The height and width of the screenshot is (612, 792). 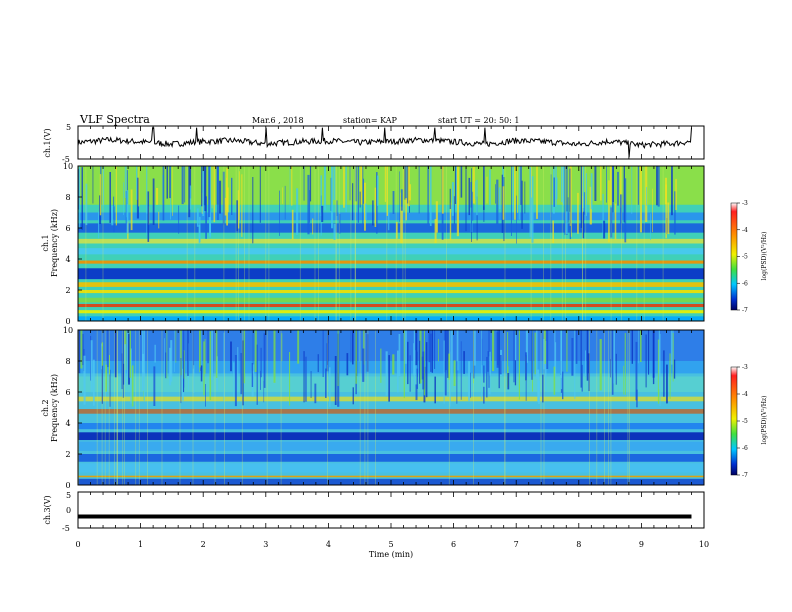 What do you see at coordinates (745, 394) in the screenshot?
I see `colorbar-2-tick-label: -4` at bounding box center [745, 394].